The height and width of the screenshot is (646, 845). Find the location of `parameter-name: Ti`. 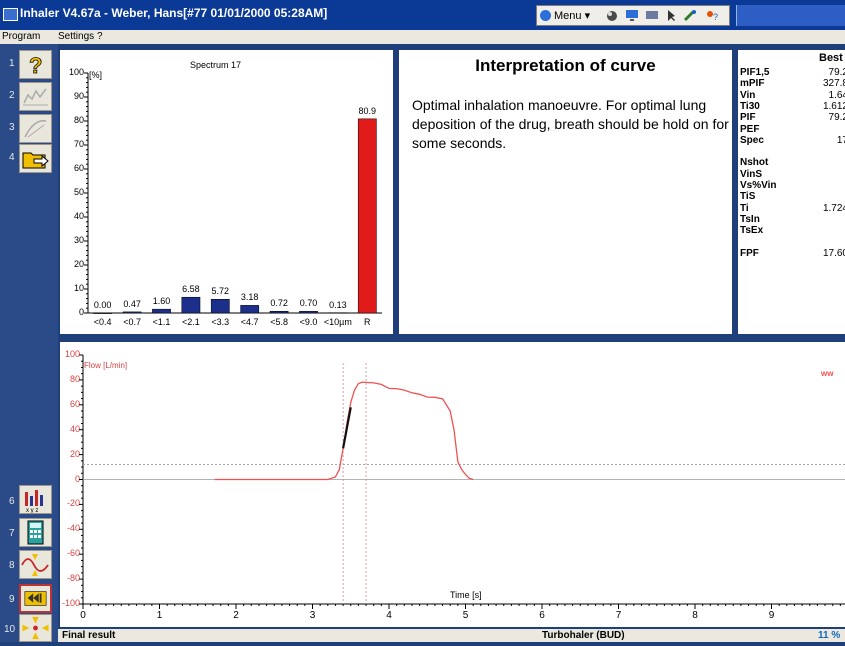

parameter-name: Ti is located at coordinates (744, 208).